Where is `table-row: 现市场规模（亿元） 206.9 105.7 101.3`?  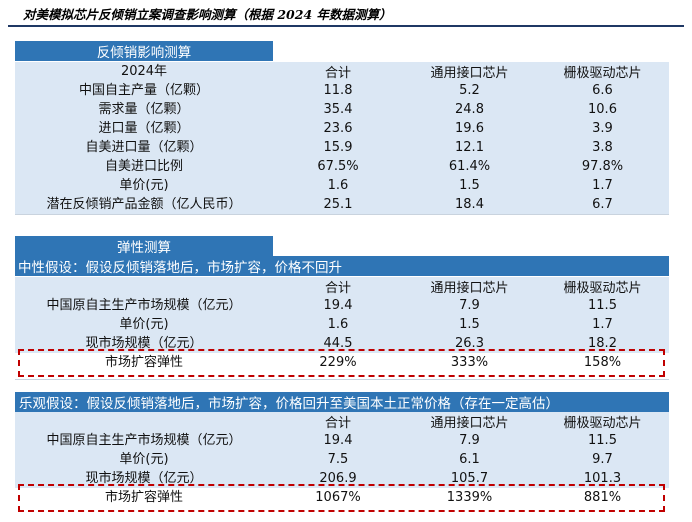
table-row: 现市场规模（亿元） 206.9 105.7 101.3 is located at coordinates (342, 478).